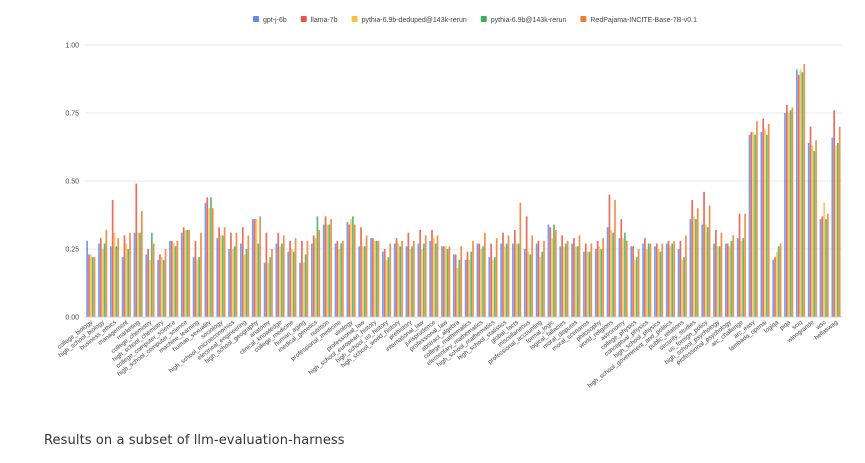 The width and height of the screenshot is (865, 463). What do you see at coordinates (414, 20) in the screenshot?
I see `legend-label: pythia-6.9b-deduped@143k-rerun` at bounding box center [414, 20].